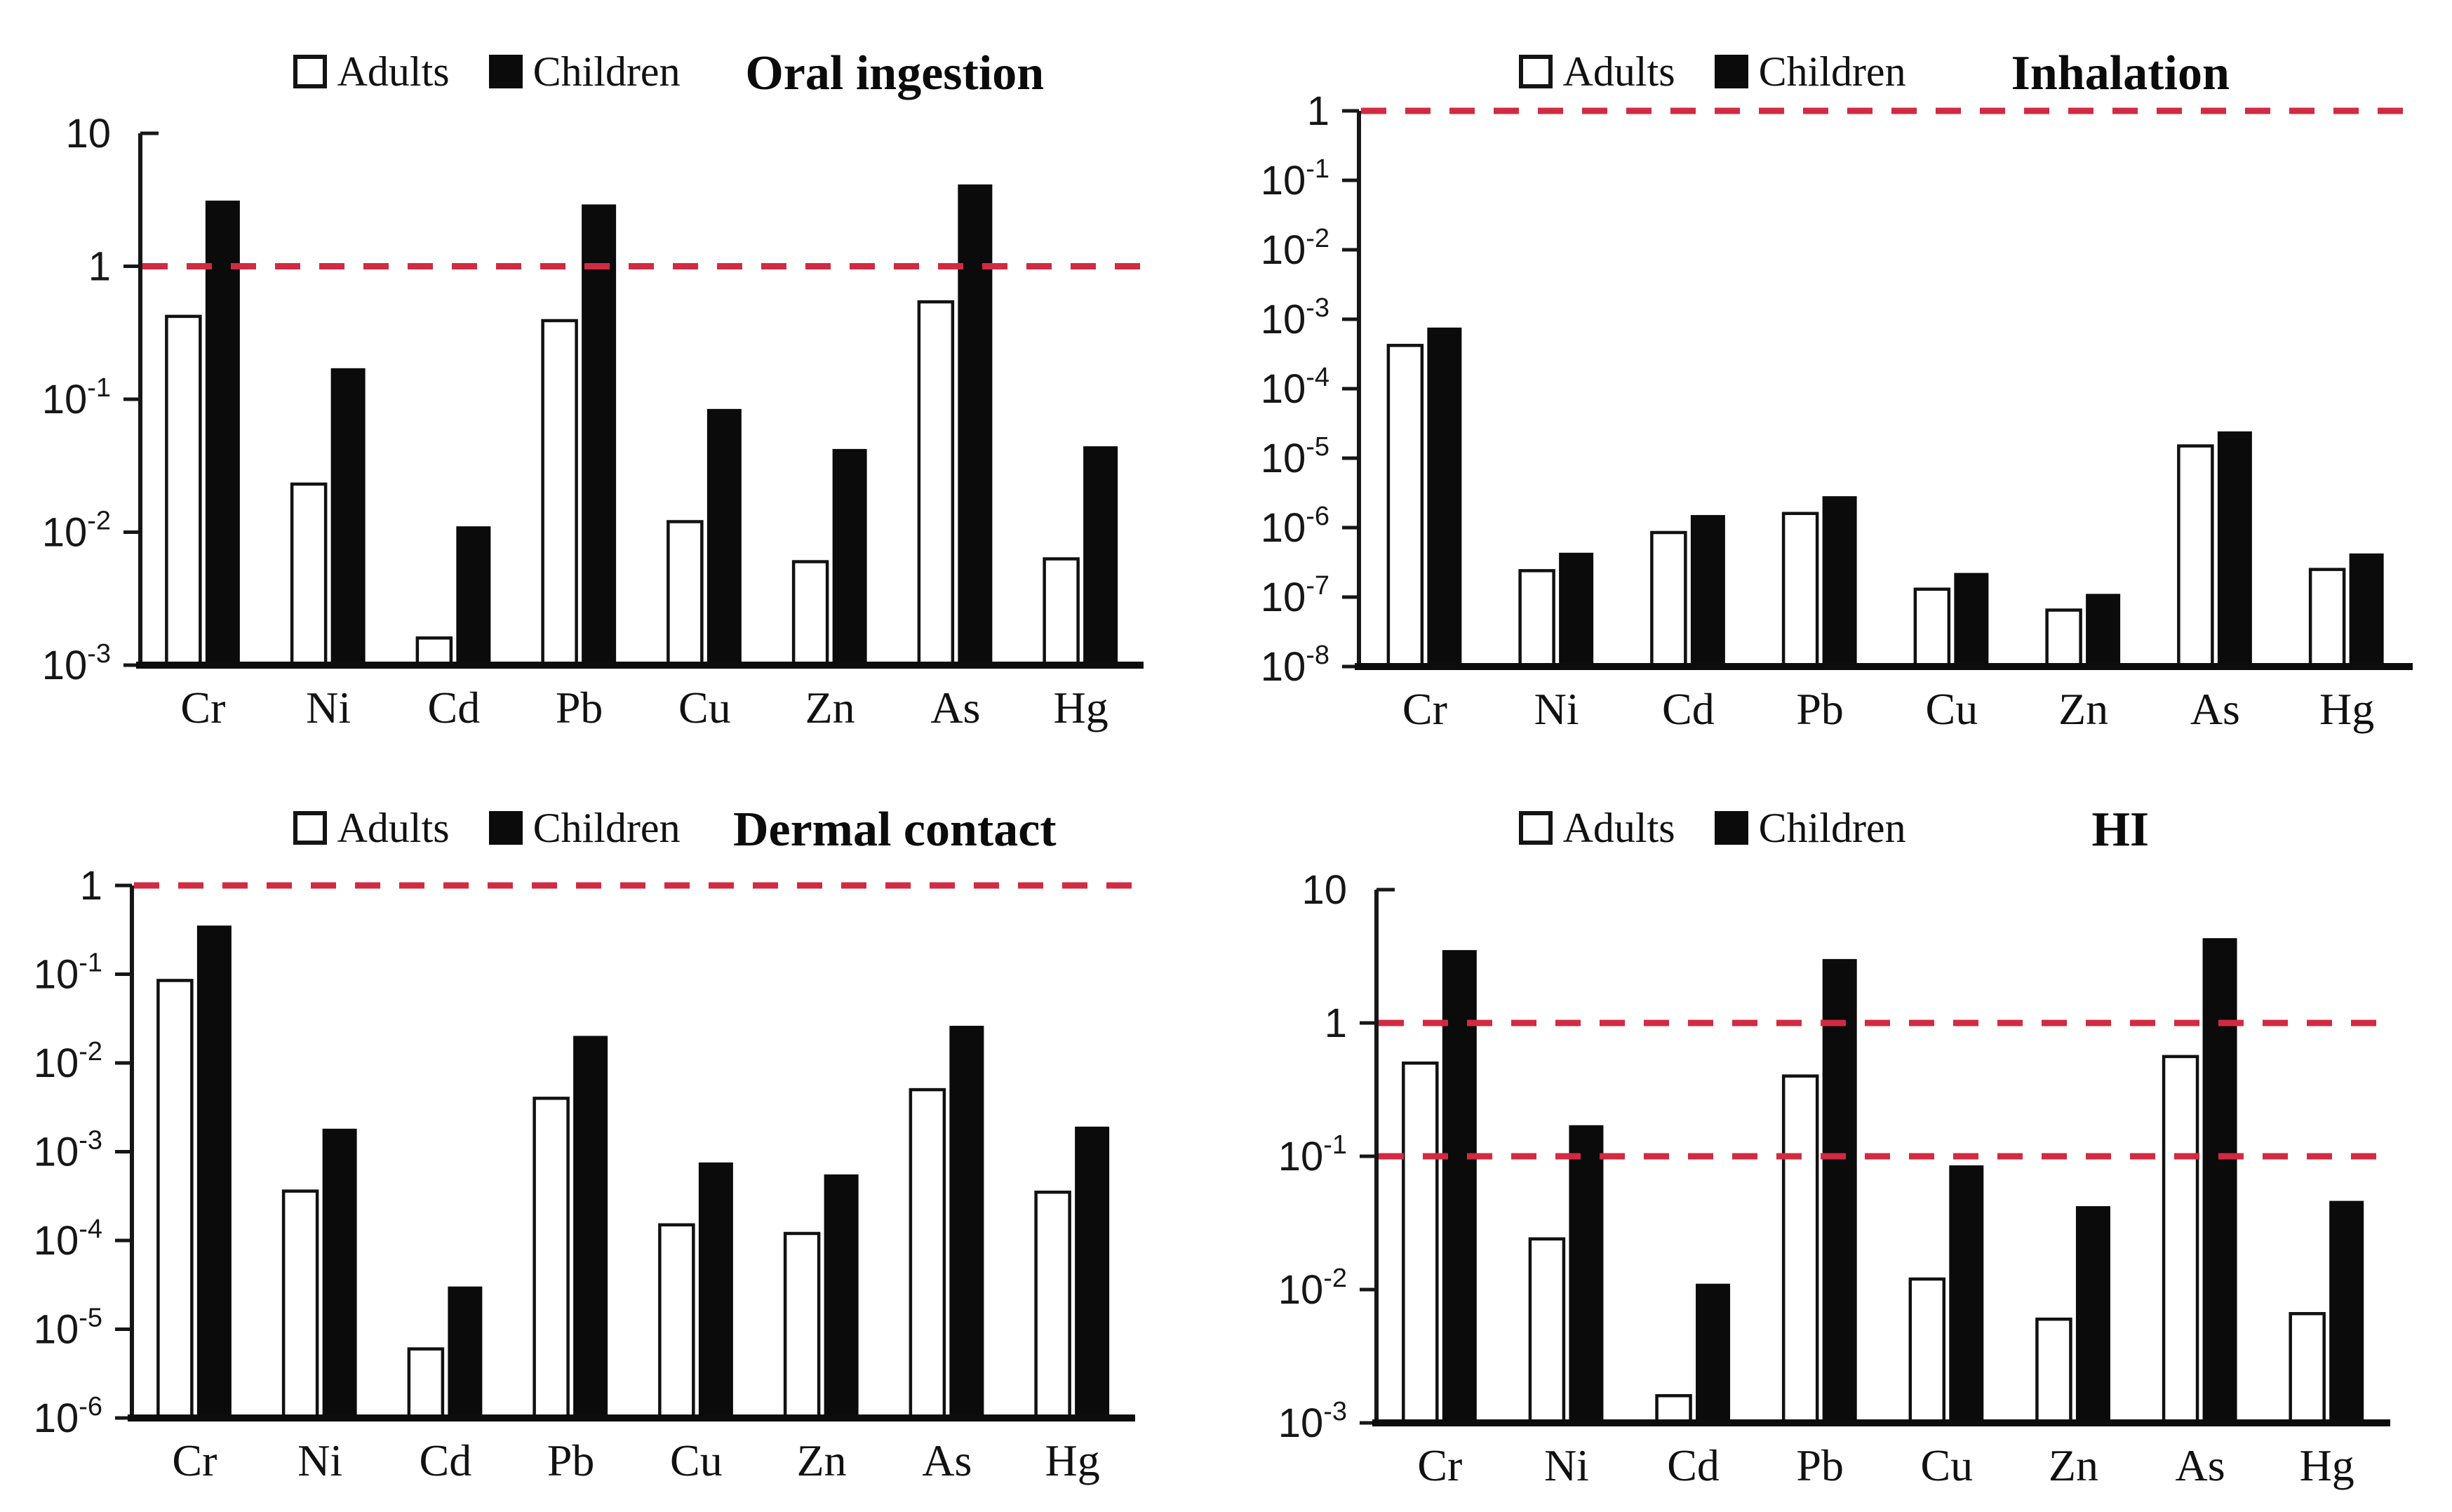 Image resolution: width=2452 pixels, height=1512 pixels. Describe the element at coordinates (1536, 828) in the screenshot. I see `adults-swatch-icon` at that location.